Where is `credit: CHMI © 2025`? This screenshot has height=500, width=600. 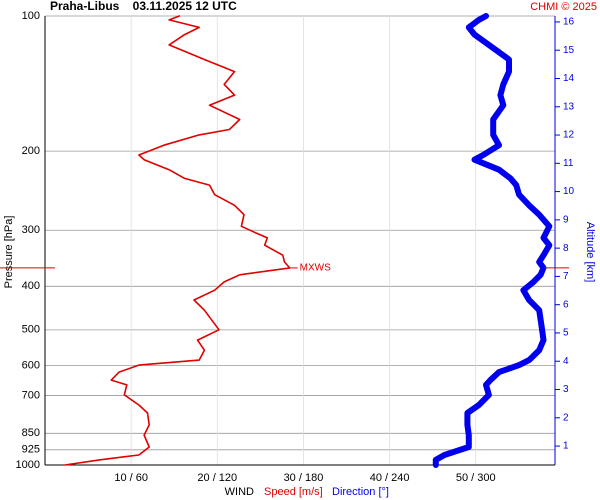 credit: CHMI © 2025 is located at coordinates (563, 7).